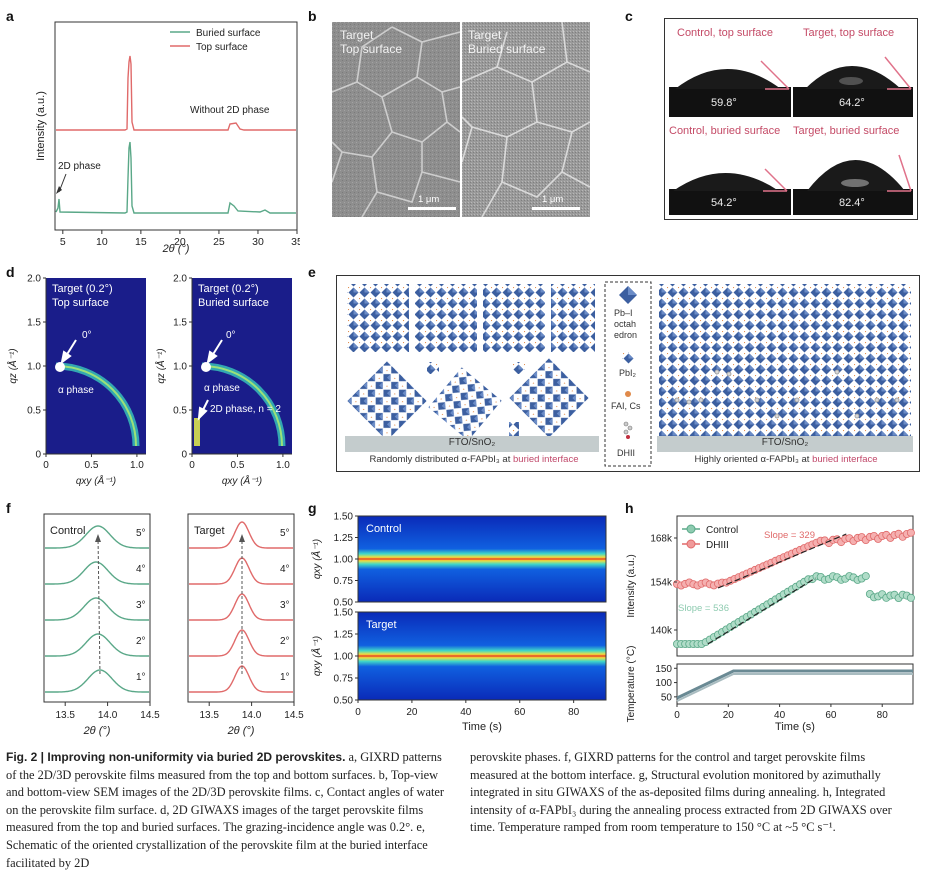  I want to click on legend-fai-cs: FAI, Cs, so click(626, 406).